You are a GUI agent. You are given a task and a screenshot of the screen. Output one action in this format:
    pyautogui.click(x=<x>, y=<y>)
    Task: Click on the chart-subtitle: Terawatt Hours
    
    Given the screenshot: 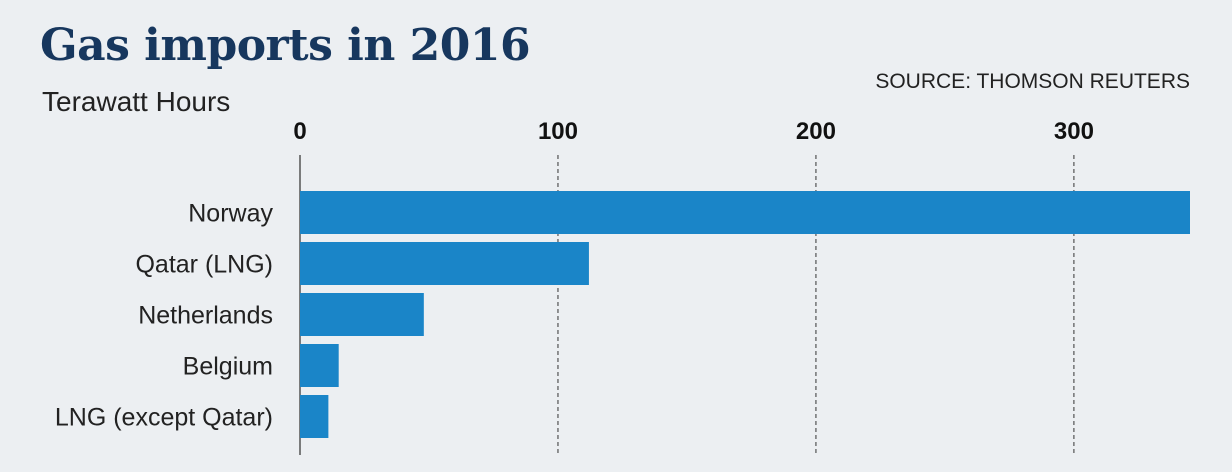 What is the action you would take?
    pyautogui.click(x=136, y=101)
    